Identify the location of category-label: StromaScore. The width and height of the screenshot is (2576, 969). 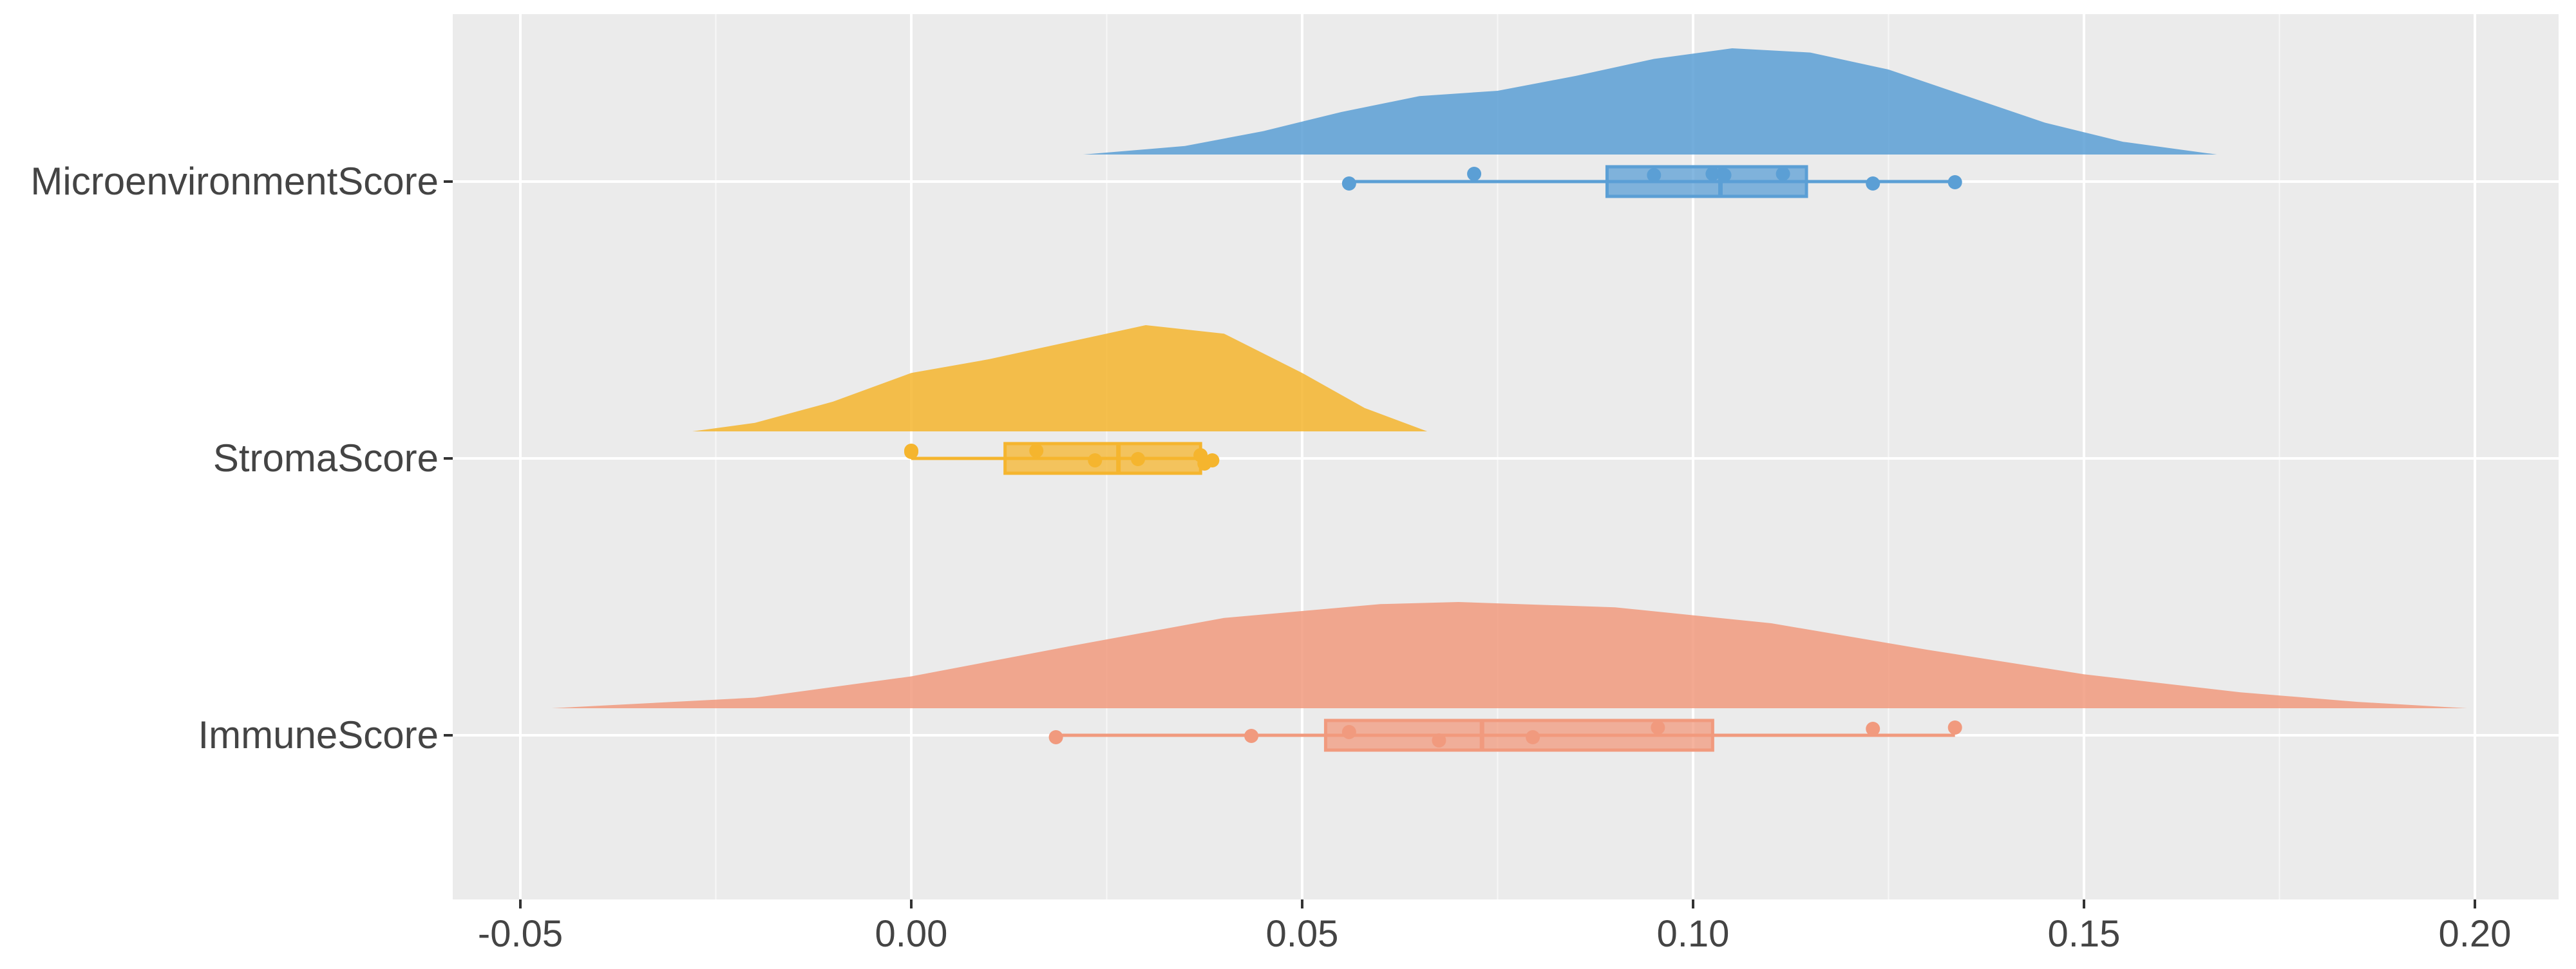
(326, 459).